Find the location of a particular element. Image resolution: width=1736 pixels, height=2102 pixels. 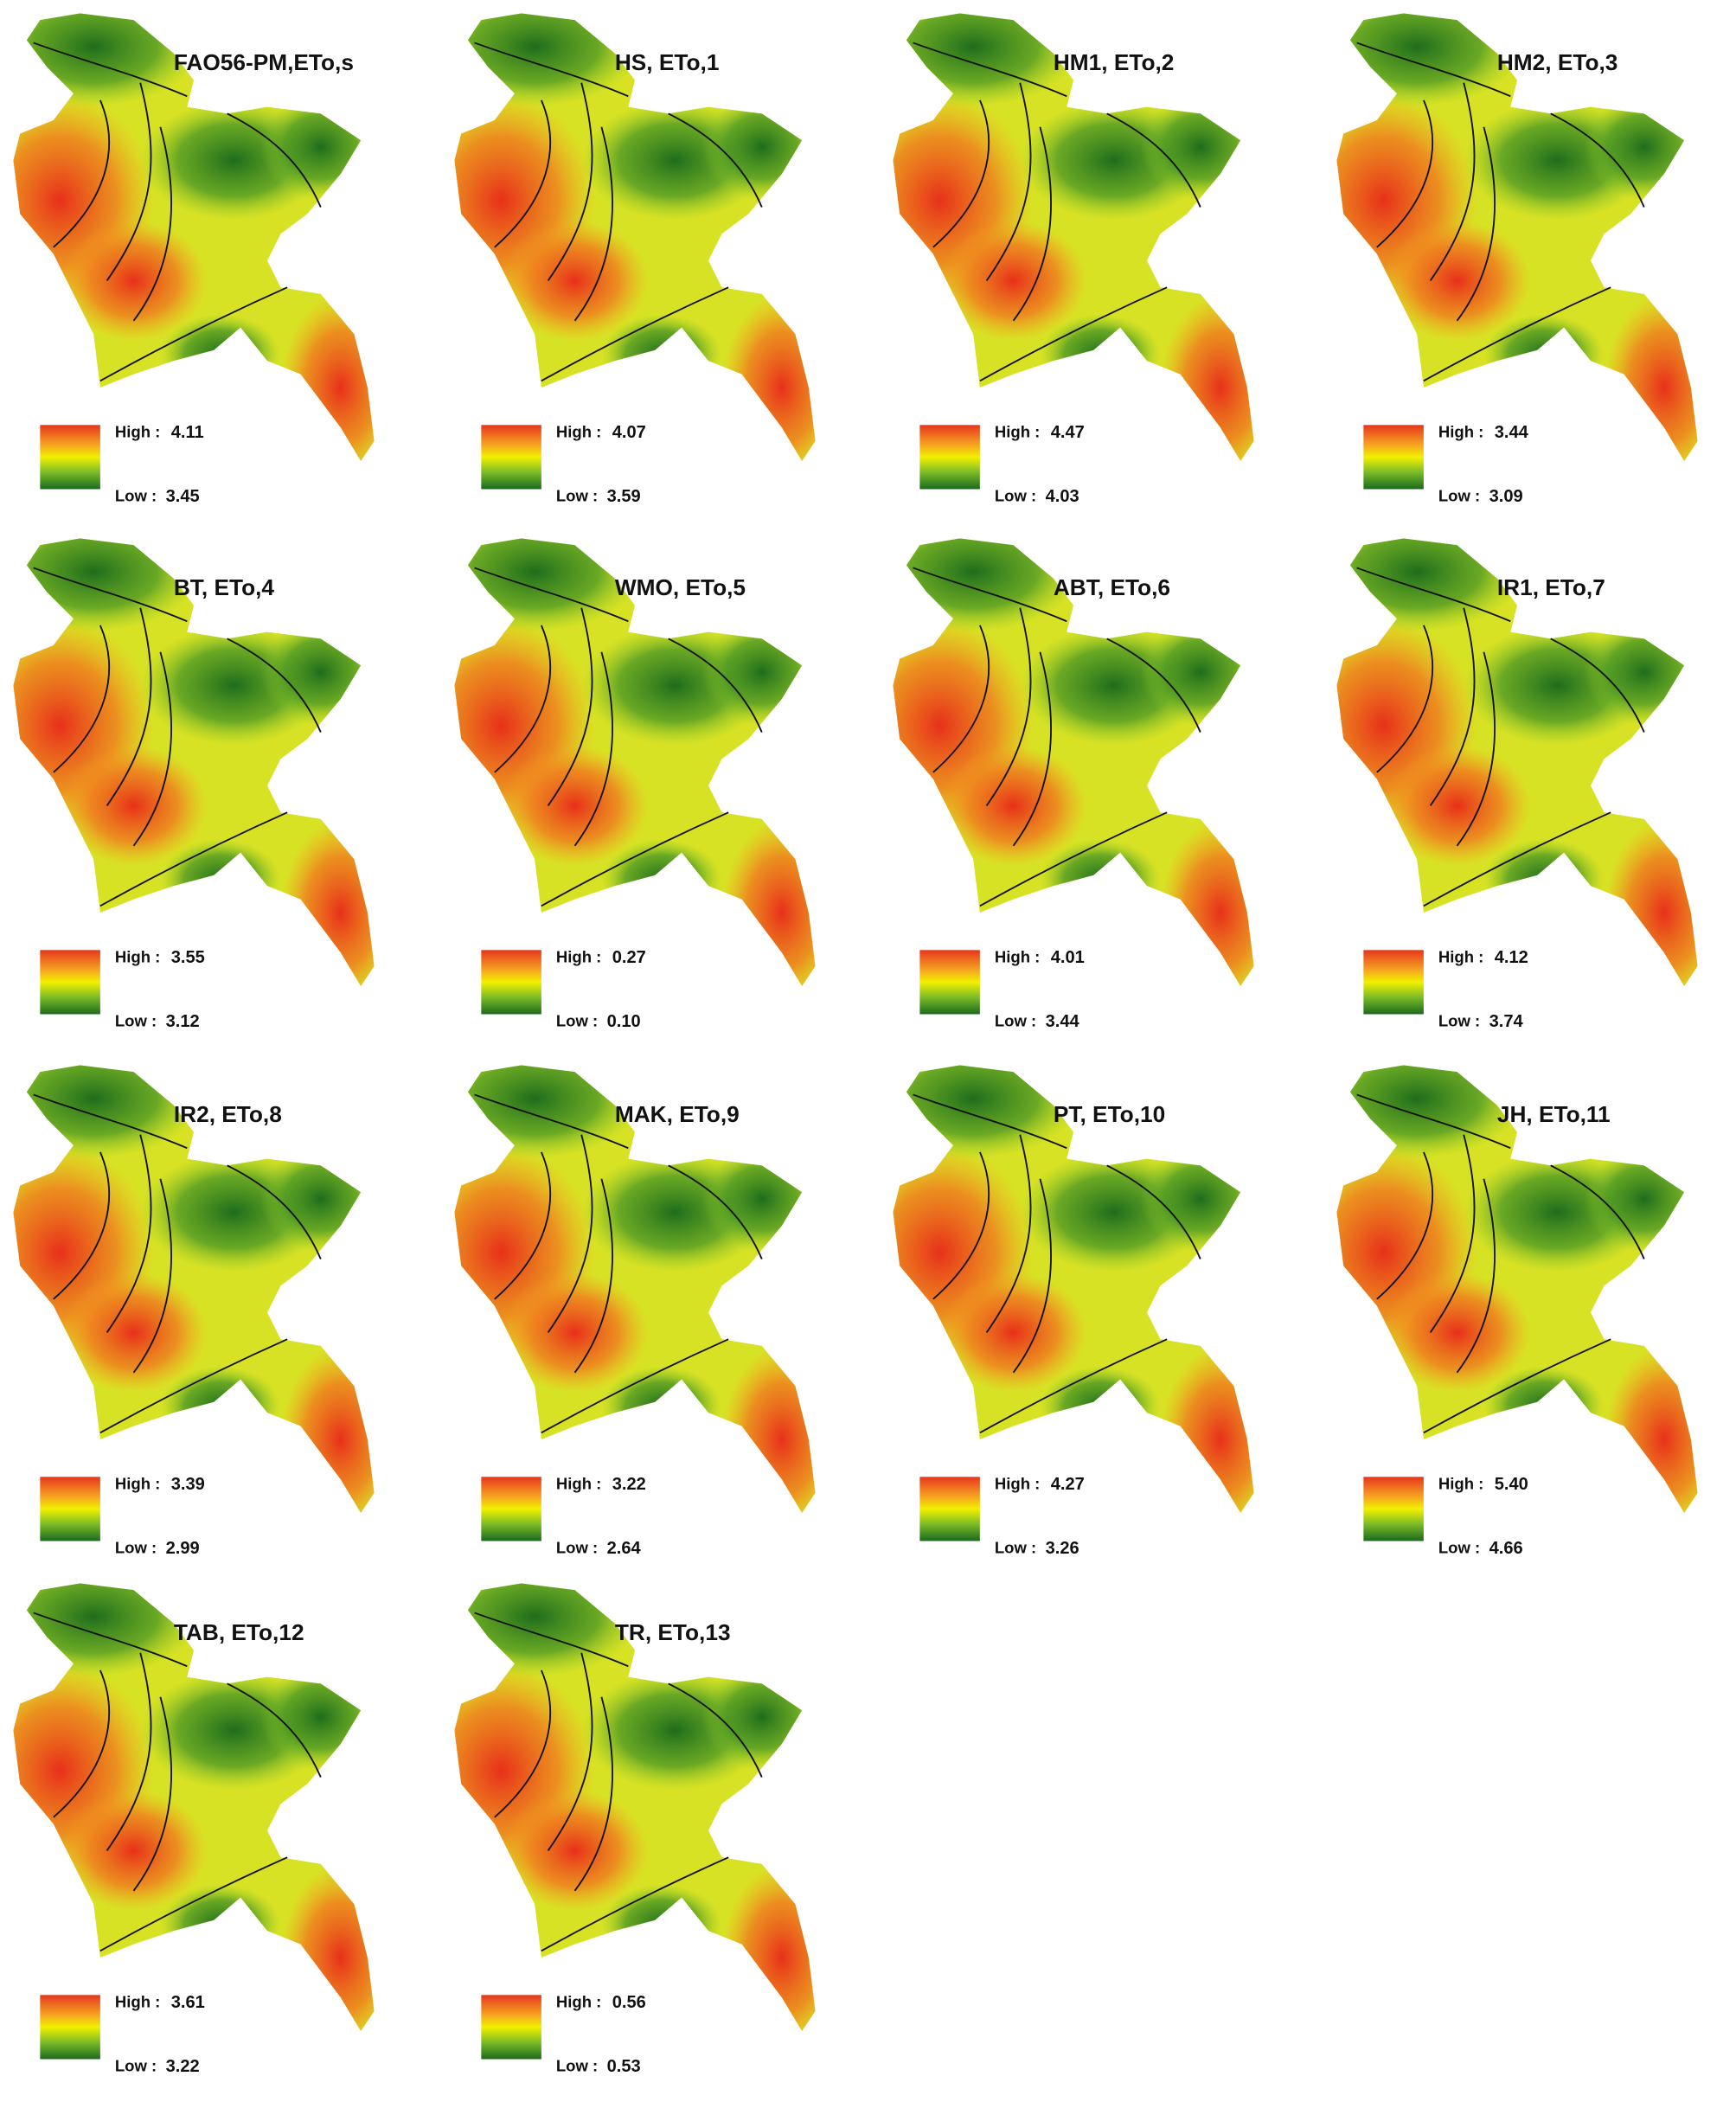

map-panel: ABT, ETo,6 High : 4.01 Low : 3.44 is located at coordinates (1063, 771).